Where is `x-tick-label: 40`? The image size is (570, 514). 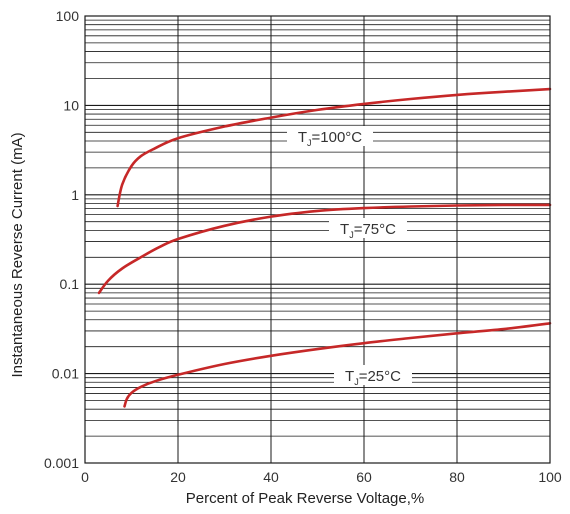 x-tick-label: 40 is located at coordinates (271, 477).